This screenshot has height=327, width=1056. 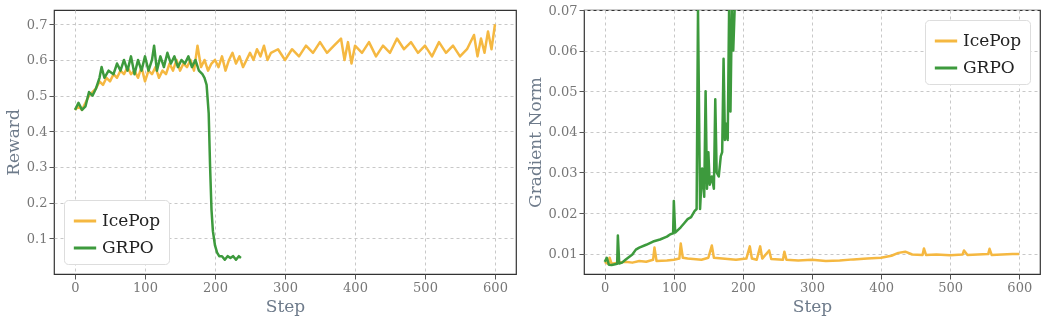 I want to click on y-tick-label: 0.04, so click(x=563, y=132).